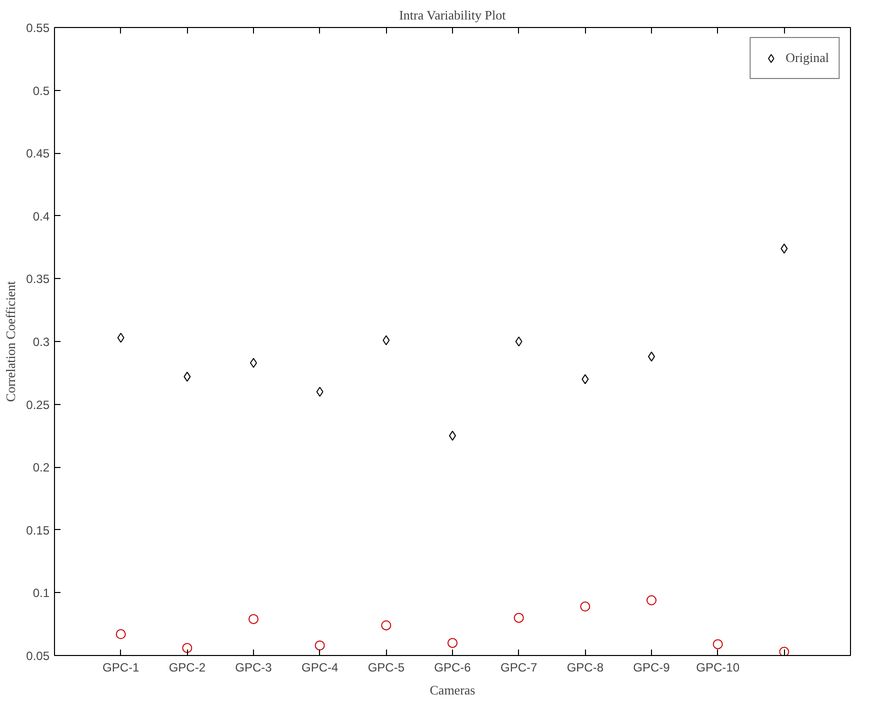 This screenshot has height=706, width=886. Describe the element at coordinates (121, 667) in the screenshot. I see `x-tick-label: GPC-1` at that location.